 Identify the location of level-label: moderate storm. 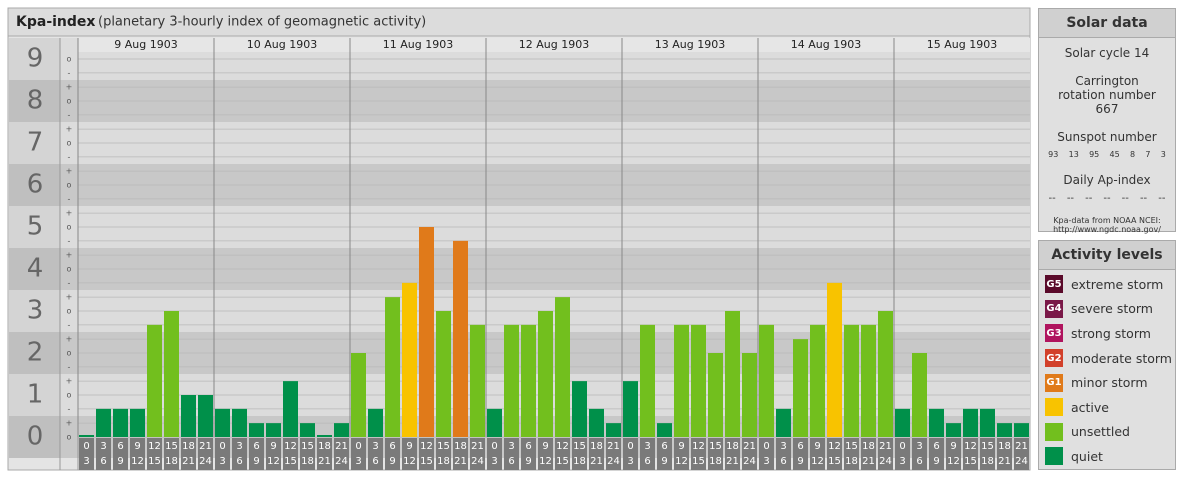
(1121, 358).